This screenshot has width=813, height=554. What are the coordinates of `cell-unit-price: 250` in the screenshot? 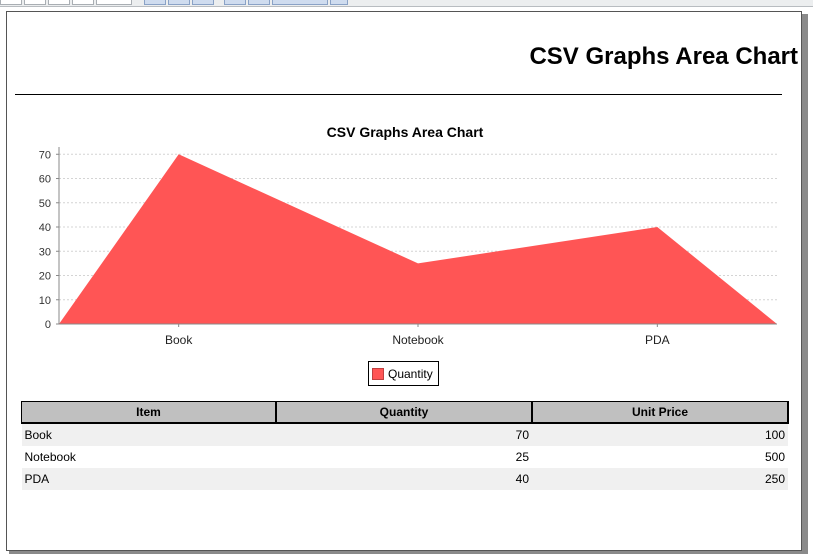 It's located at (660, 479).